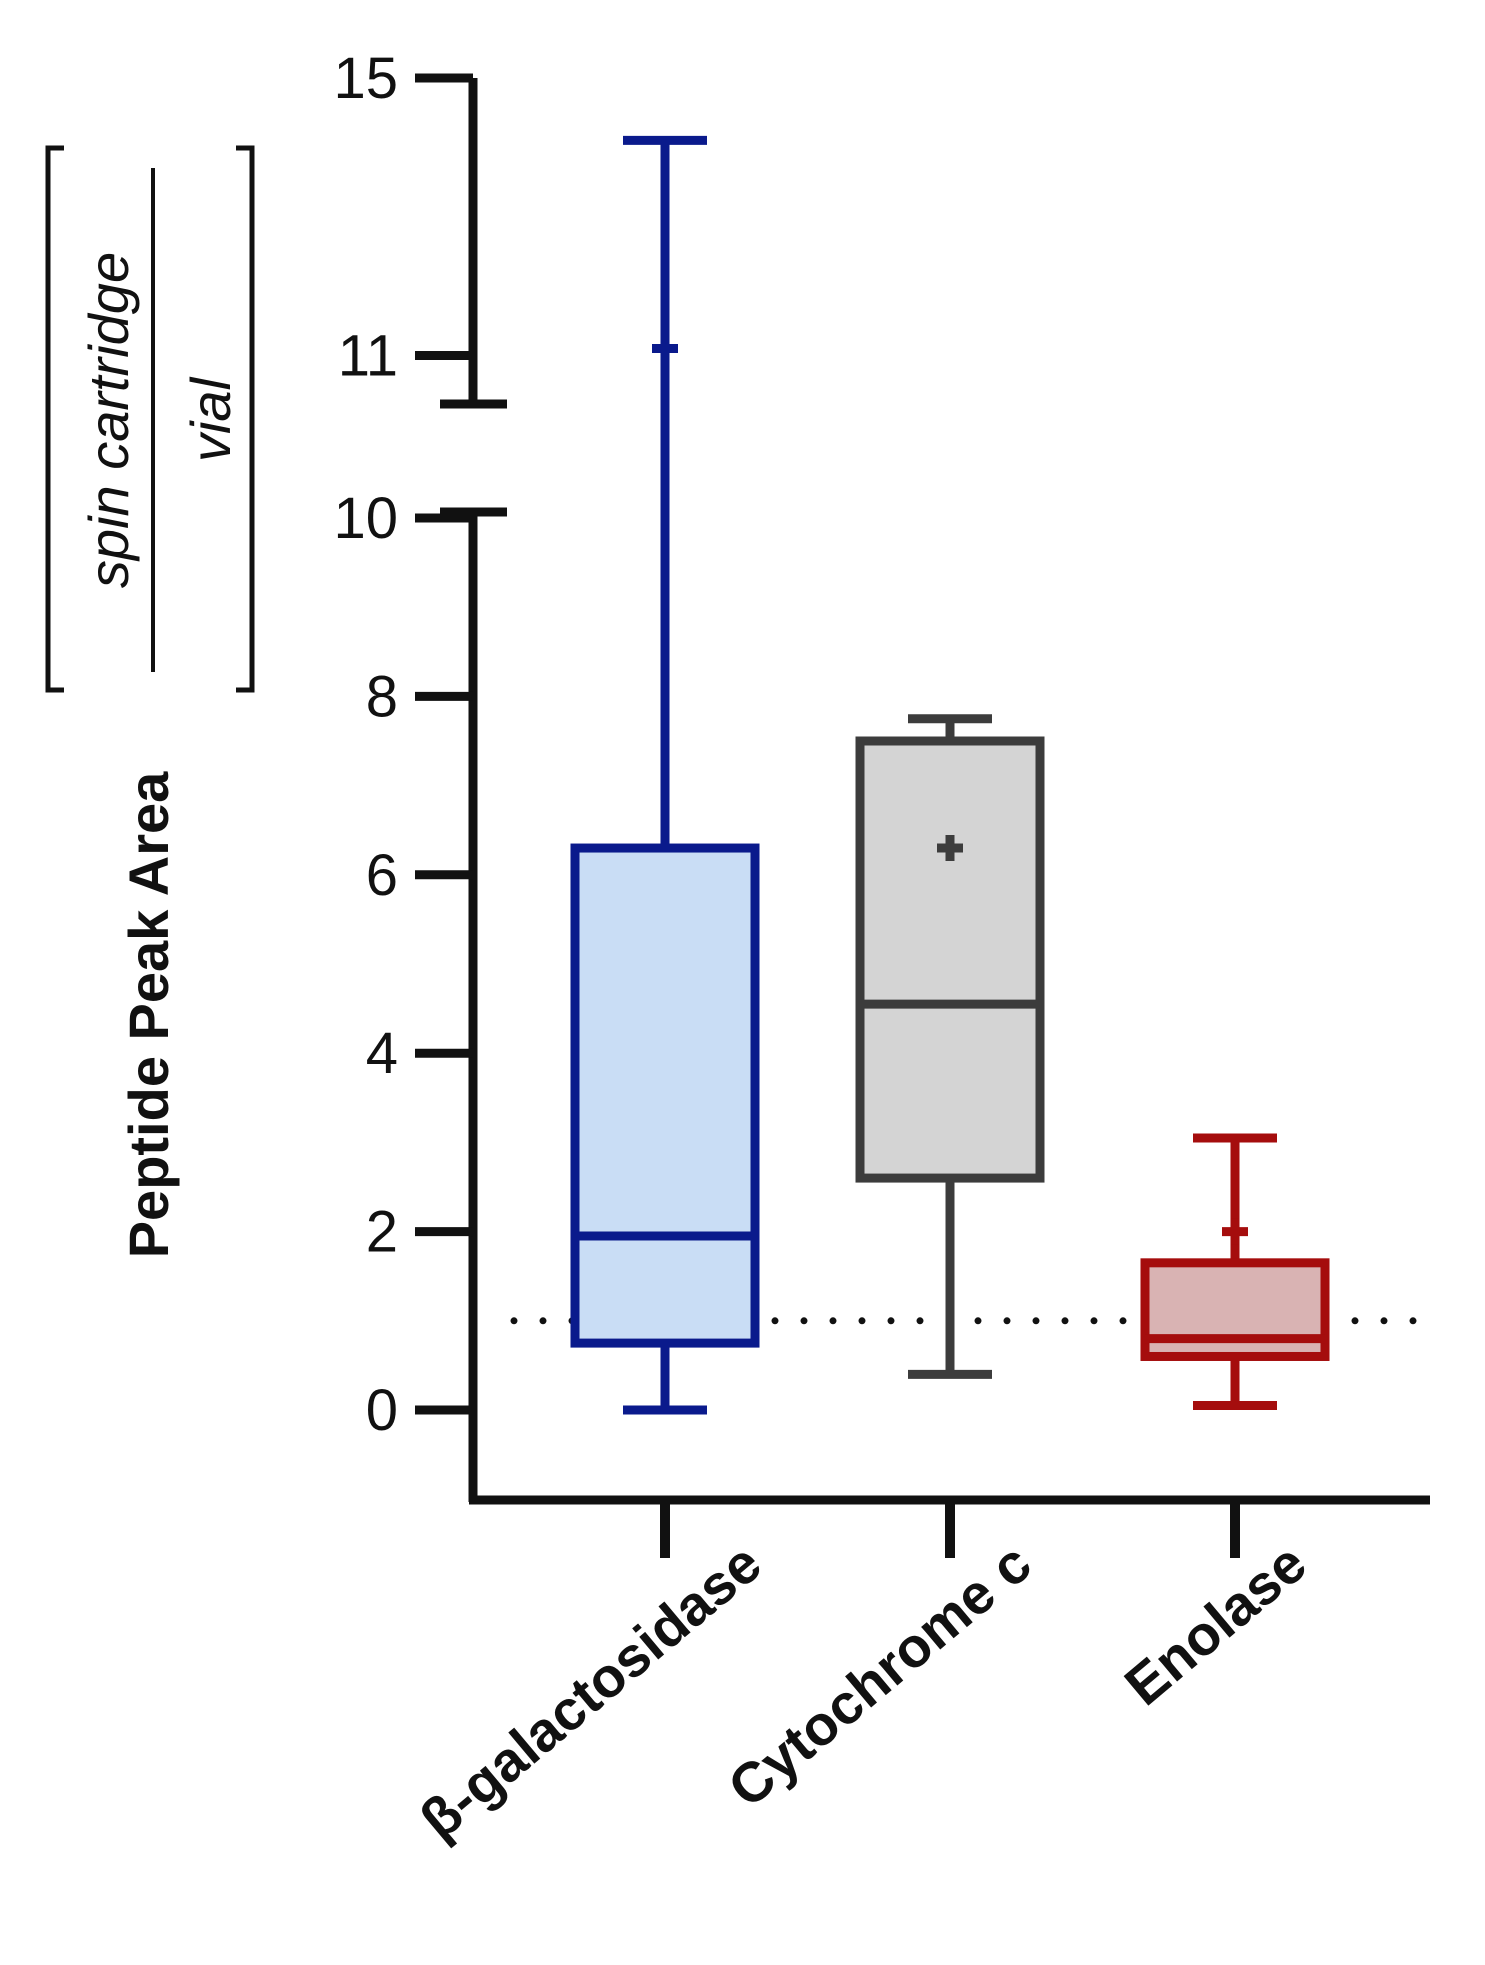 This screenshot has height=1965, width=1485. What do you see at coordinates (368, 355) in the screenshot?
I see `y-tick-label: 11` at bounding box center [368, 355].